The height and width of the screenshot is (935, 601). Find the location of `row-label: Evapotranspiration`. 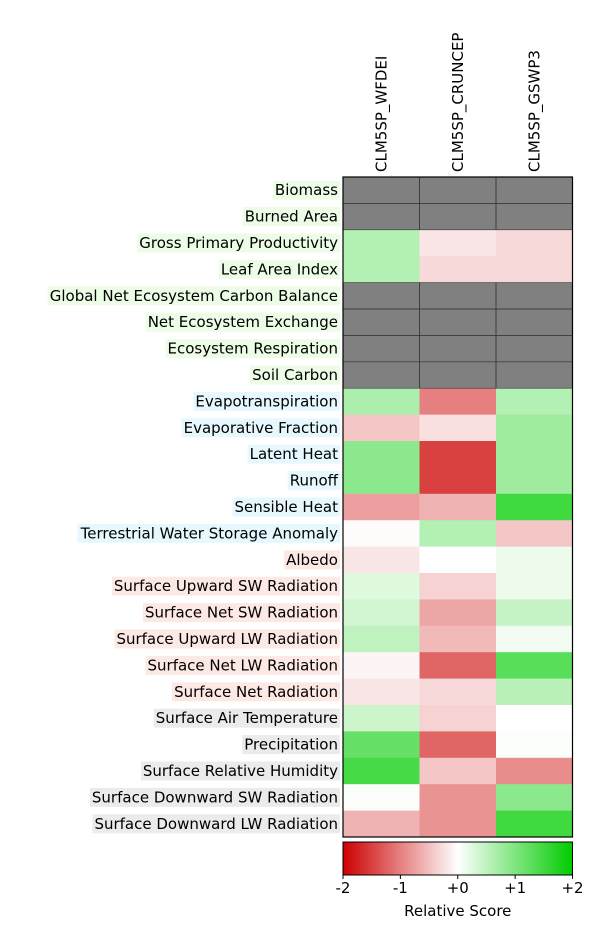

row-label: Evapotranspiration is located at coordinates (266, 401).